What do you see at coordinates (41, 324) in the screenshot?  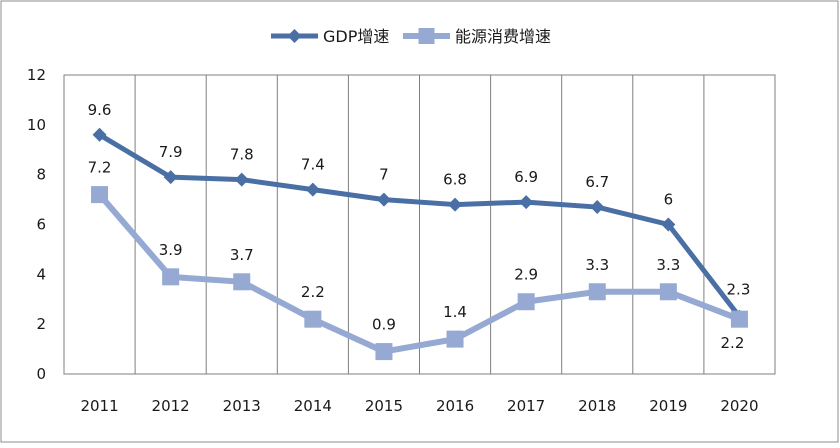 I see `y-tick-label: 2` at bounding box center [41, 324].